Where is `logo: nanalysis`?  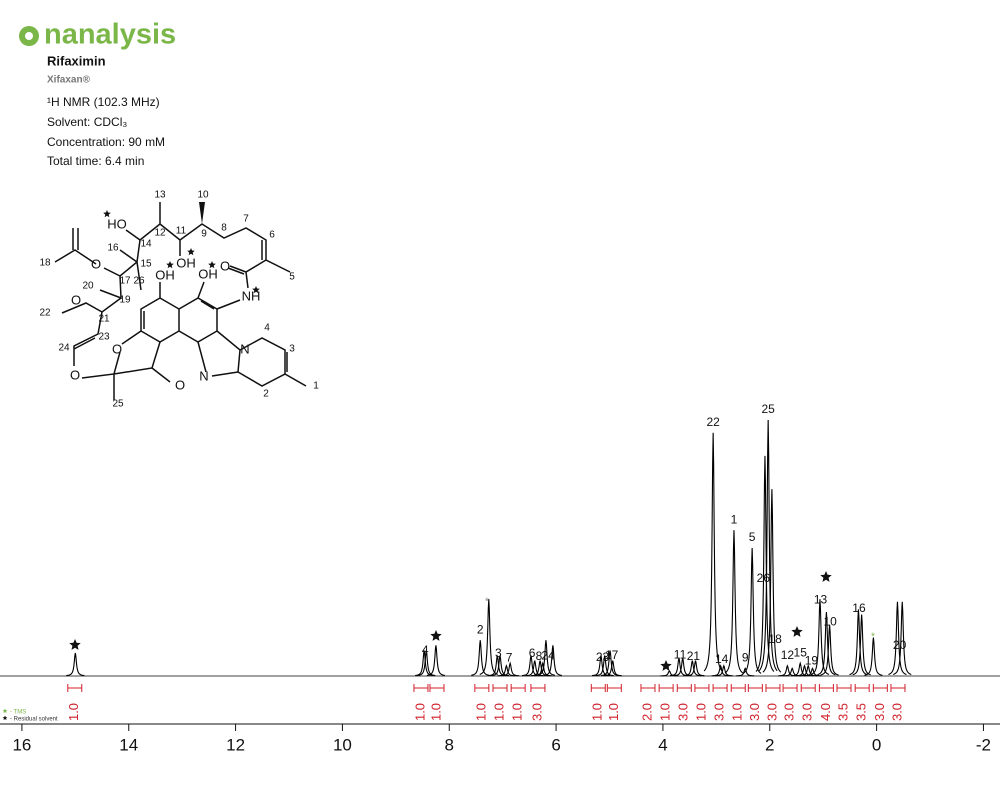 logo: nanalysis is located at coordinates (97, 35).